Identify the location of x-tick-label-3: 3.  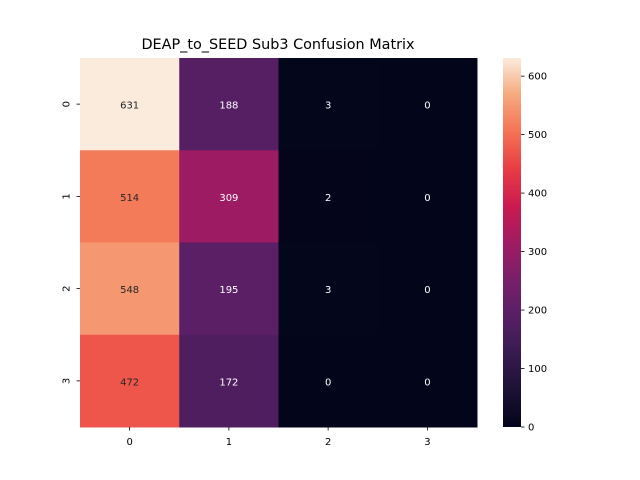
(427, 442).